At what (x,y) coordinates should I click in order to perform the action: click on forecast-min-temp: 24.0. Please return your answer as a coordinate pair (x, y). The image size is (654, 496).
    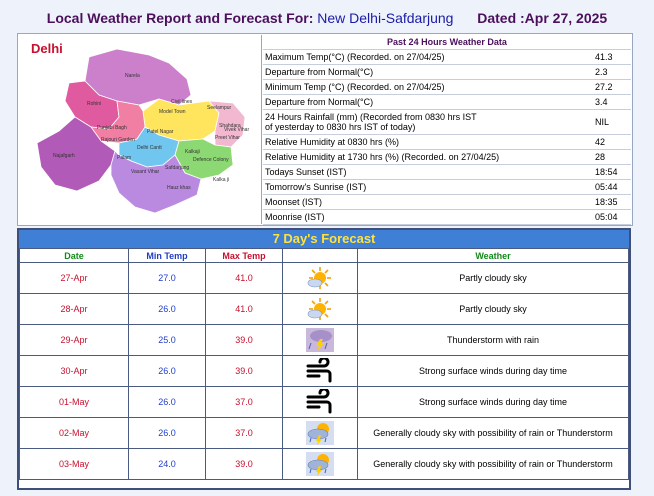
    Looking at the image, I should click on (167, 464).